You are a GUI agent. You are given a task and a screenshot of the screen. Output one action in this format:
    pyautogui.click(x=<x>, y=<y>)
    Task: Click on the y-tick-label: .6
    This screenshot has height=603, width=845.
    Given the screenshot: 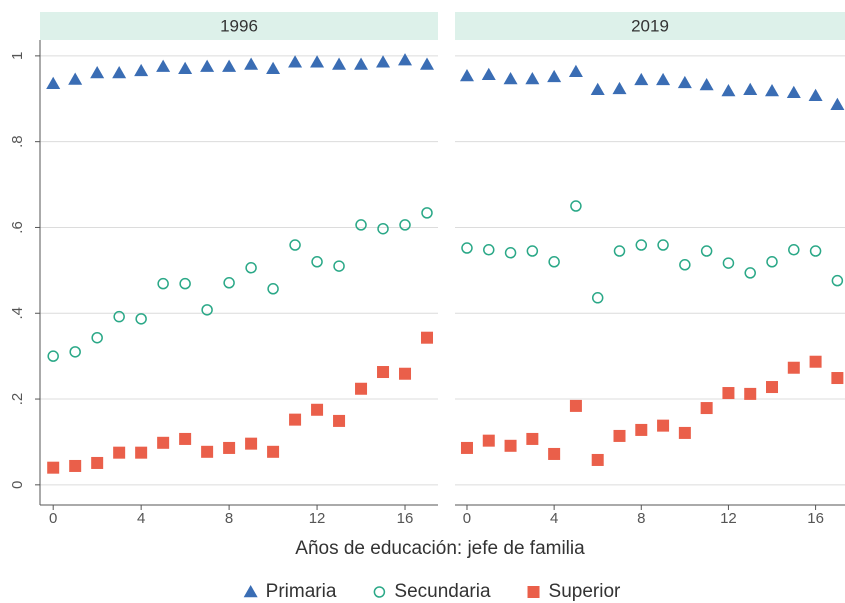 What is the action you would take?
    pyautogui.click(x=17, y=227)
    